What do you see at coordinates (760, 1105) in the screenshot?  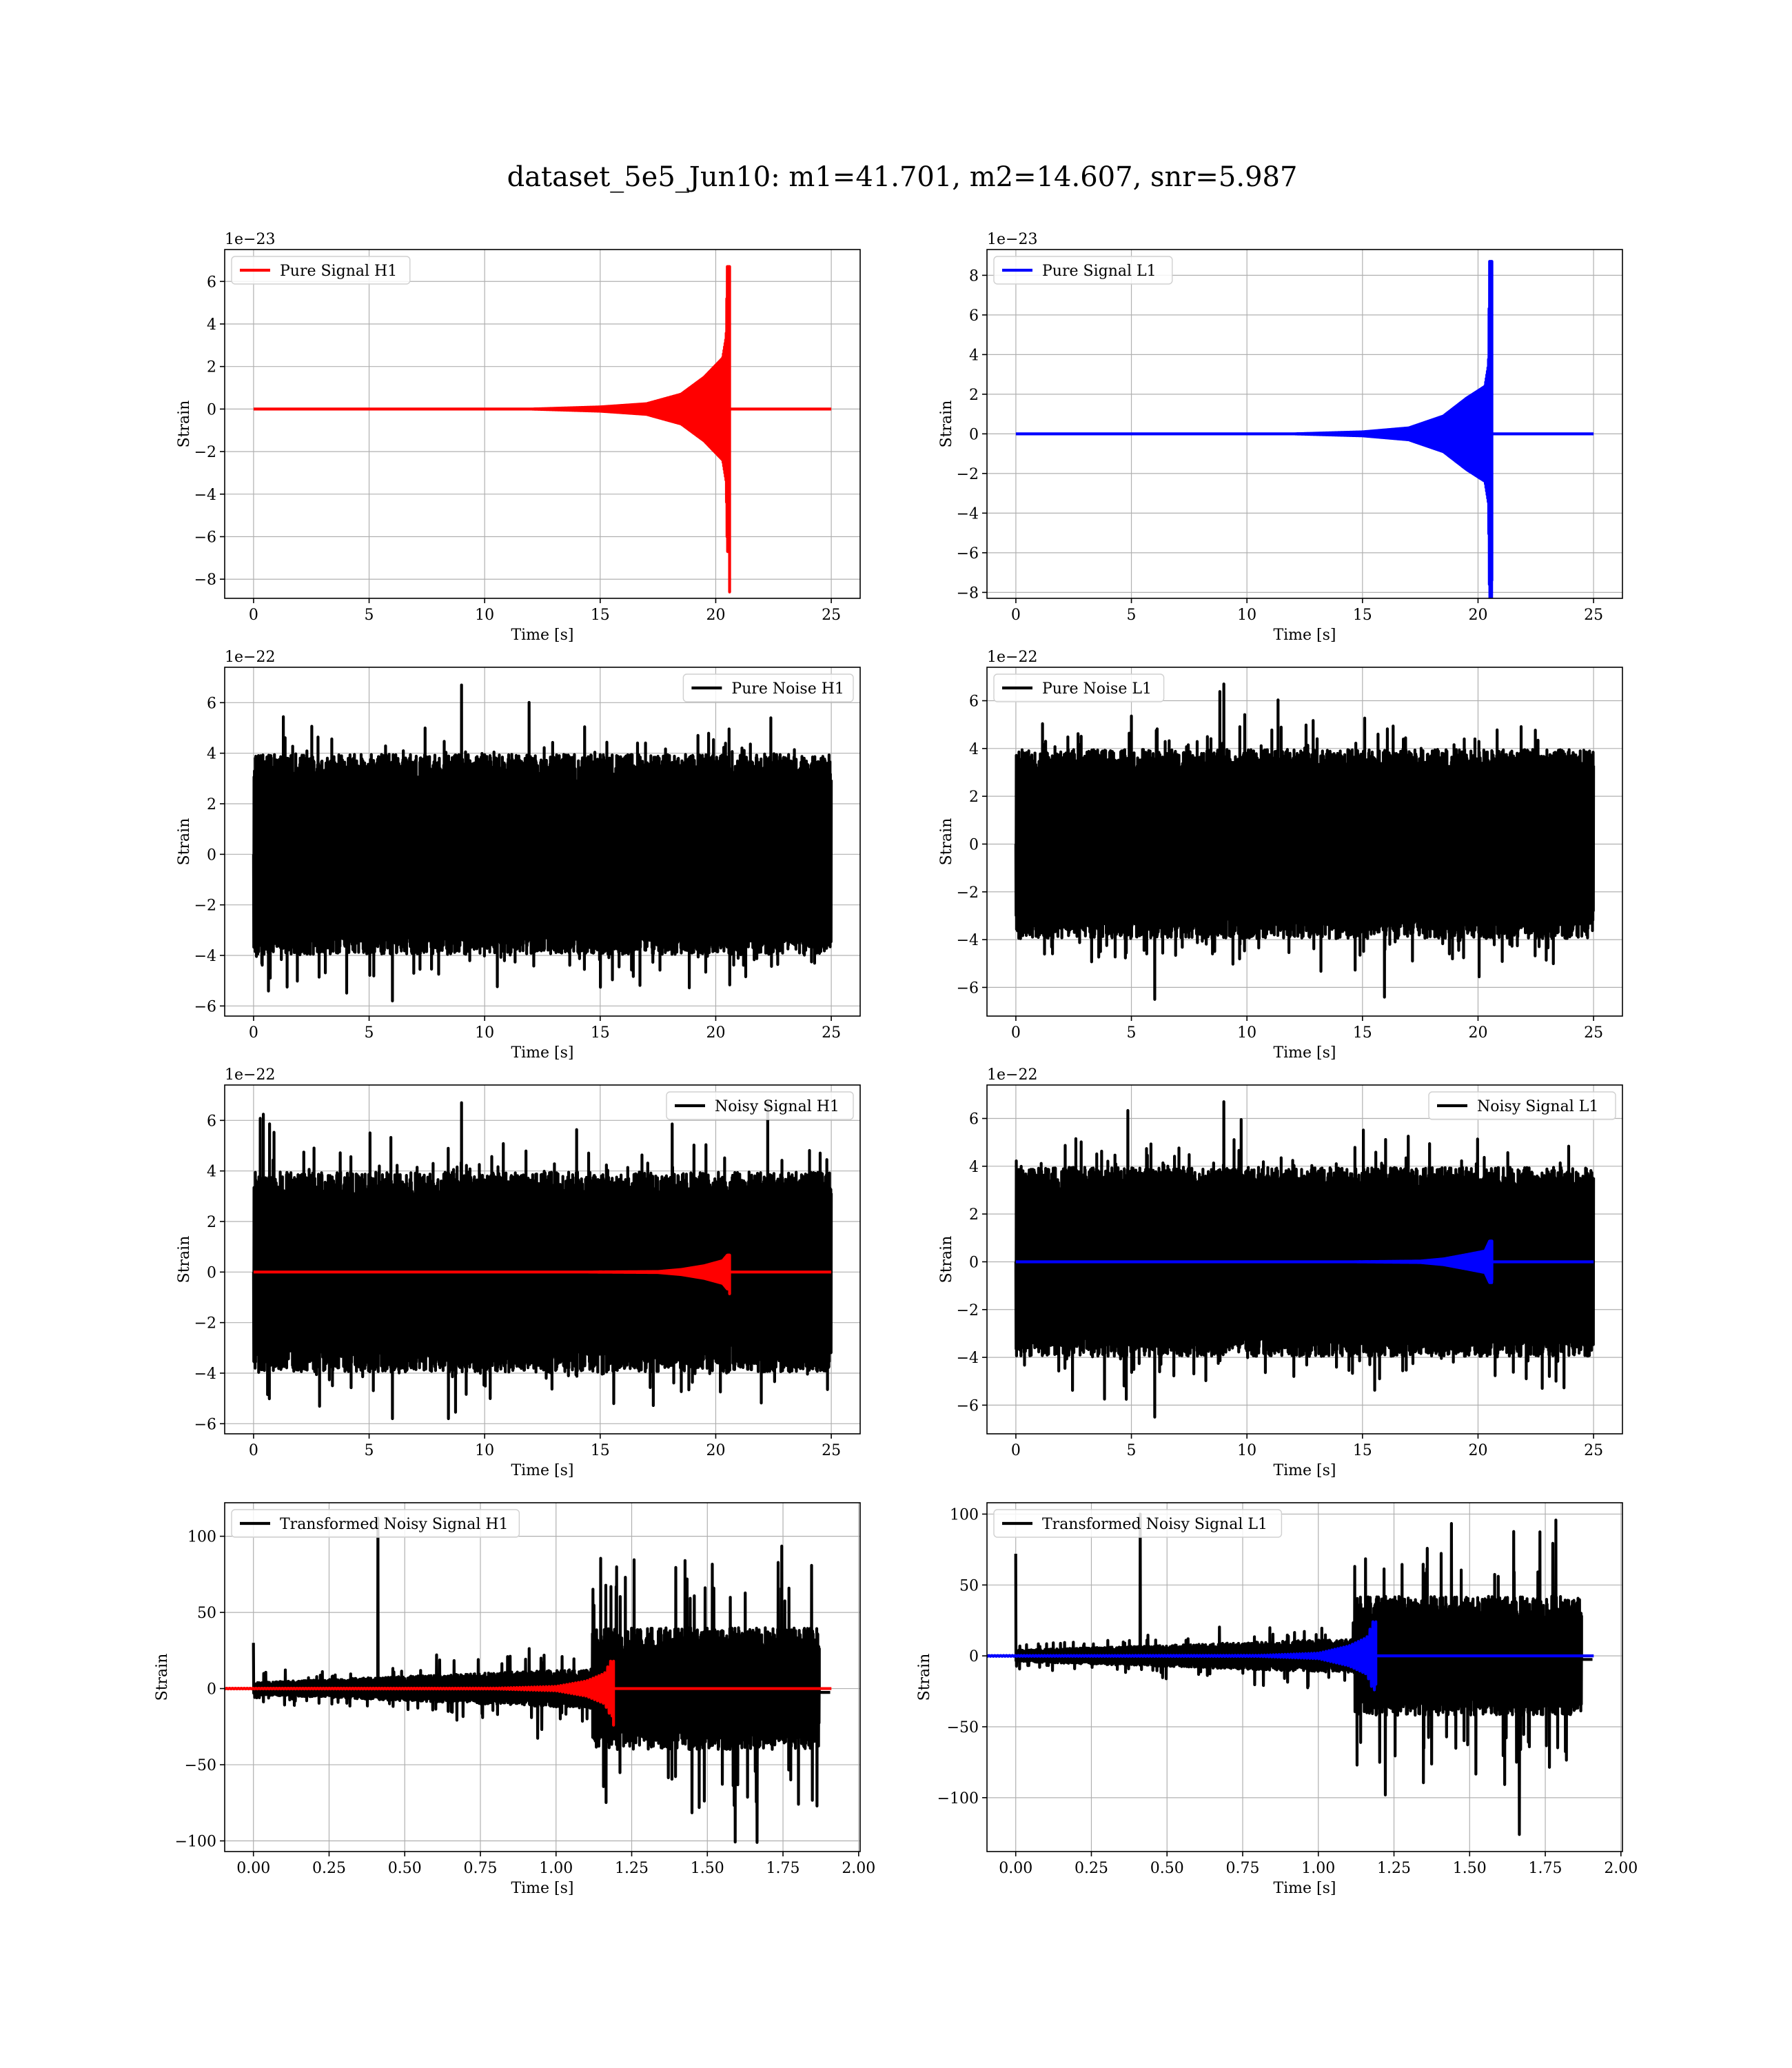 I see `legend: Noisy Signal H1` at bounding box center [760, 1105].